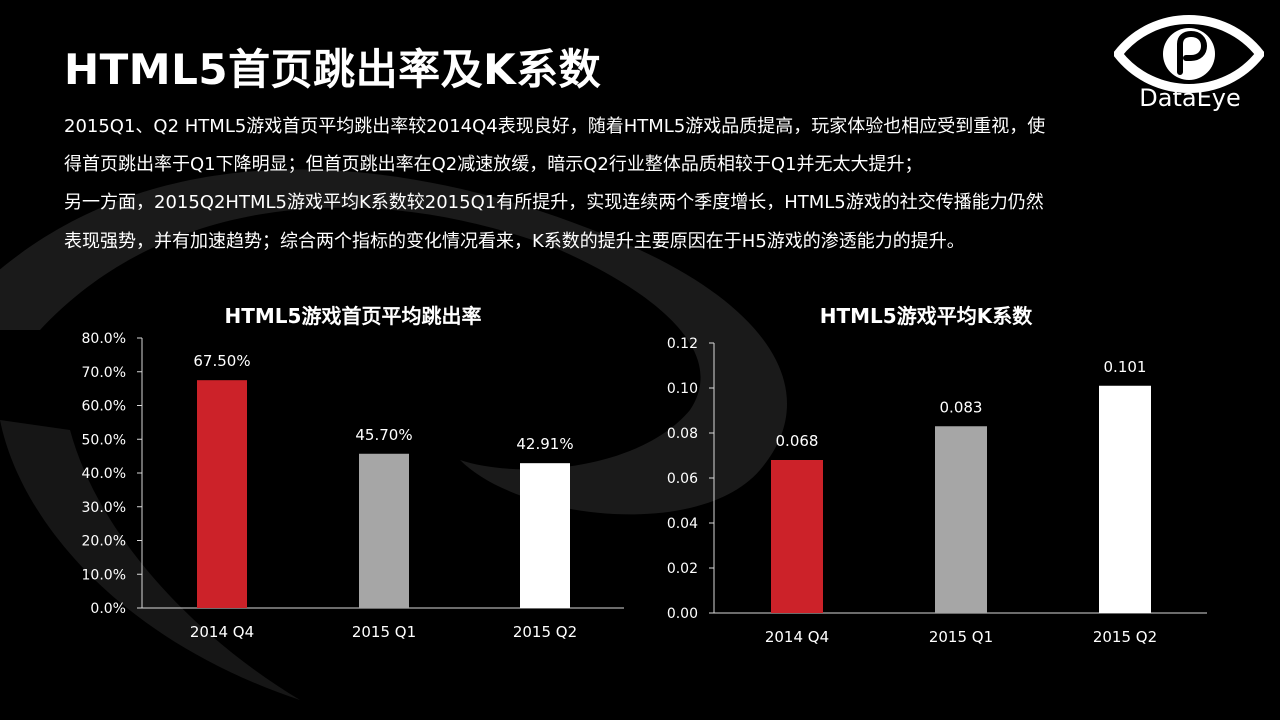 This screenshot has height=720, width=1280. Describe the element at coordinates (104, 440) in the screenshot. I see `chart1-y-tick-label: 50.0%` at that location.